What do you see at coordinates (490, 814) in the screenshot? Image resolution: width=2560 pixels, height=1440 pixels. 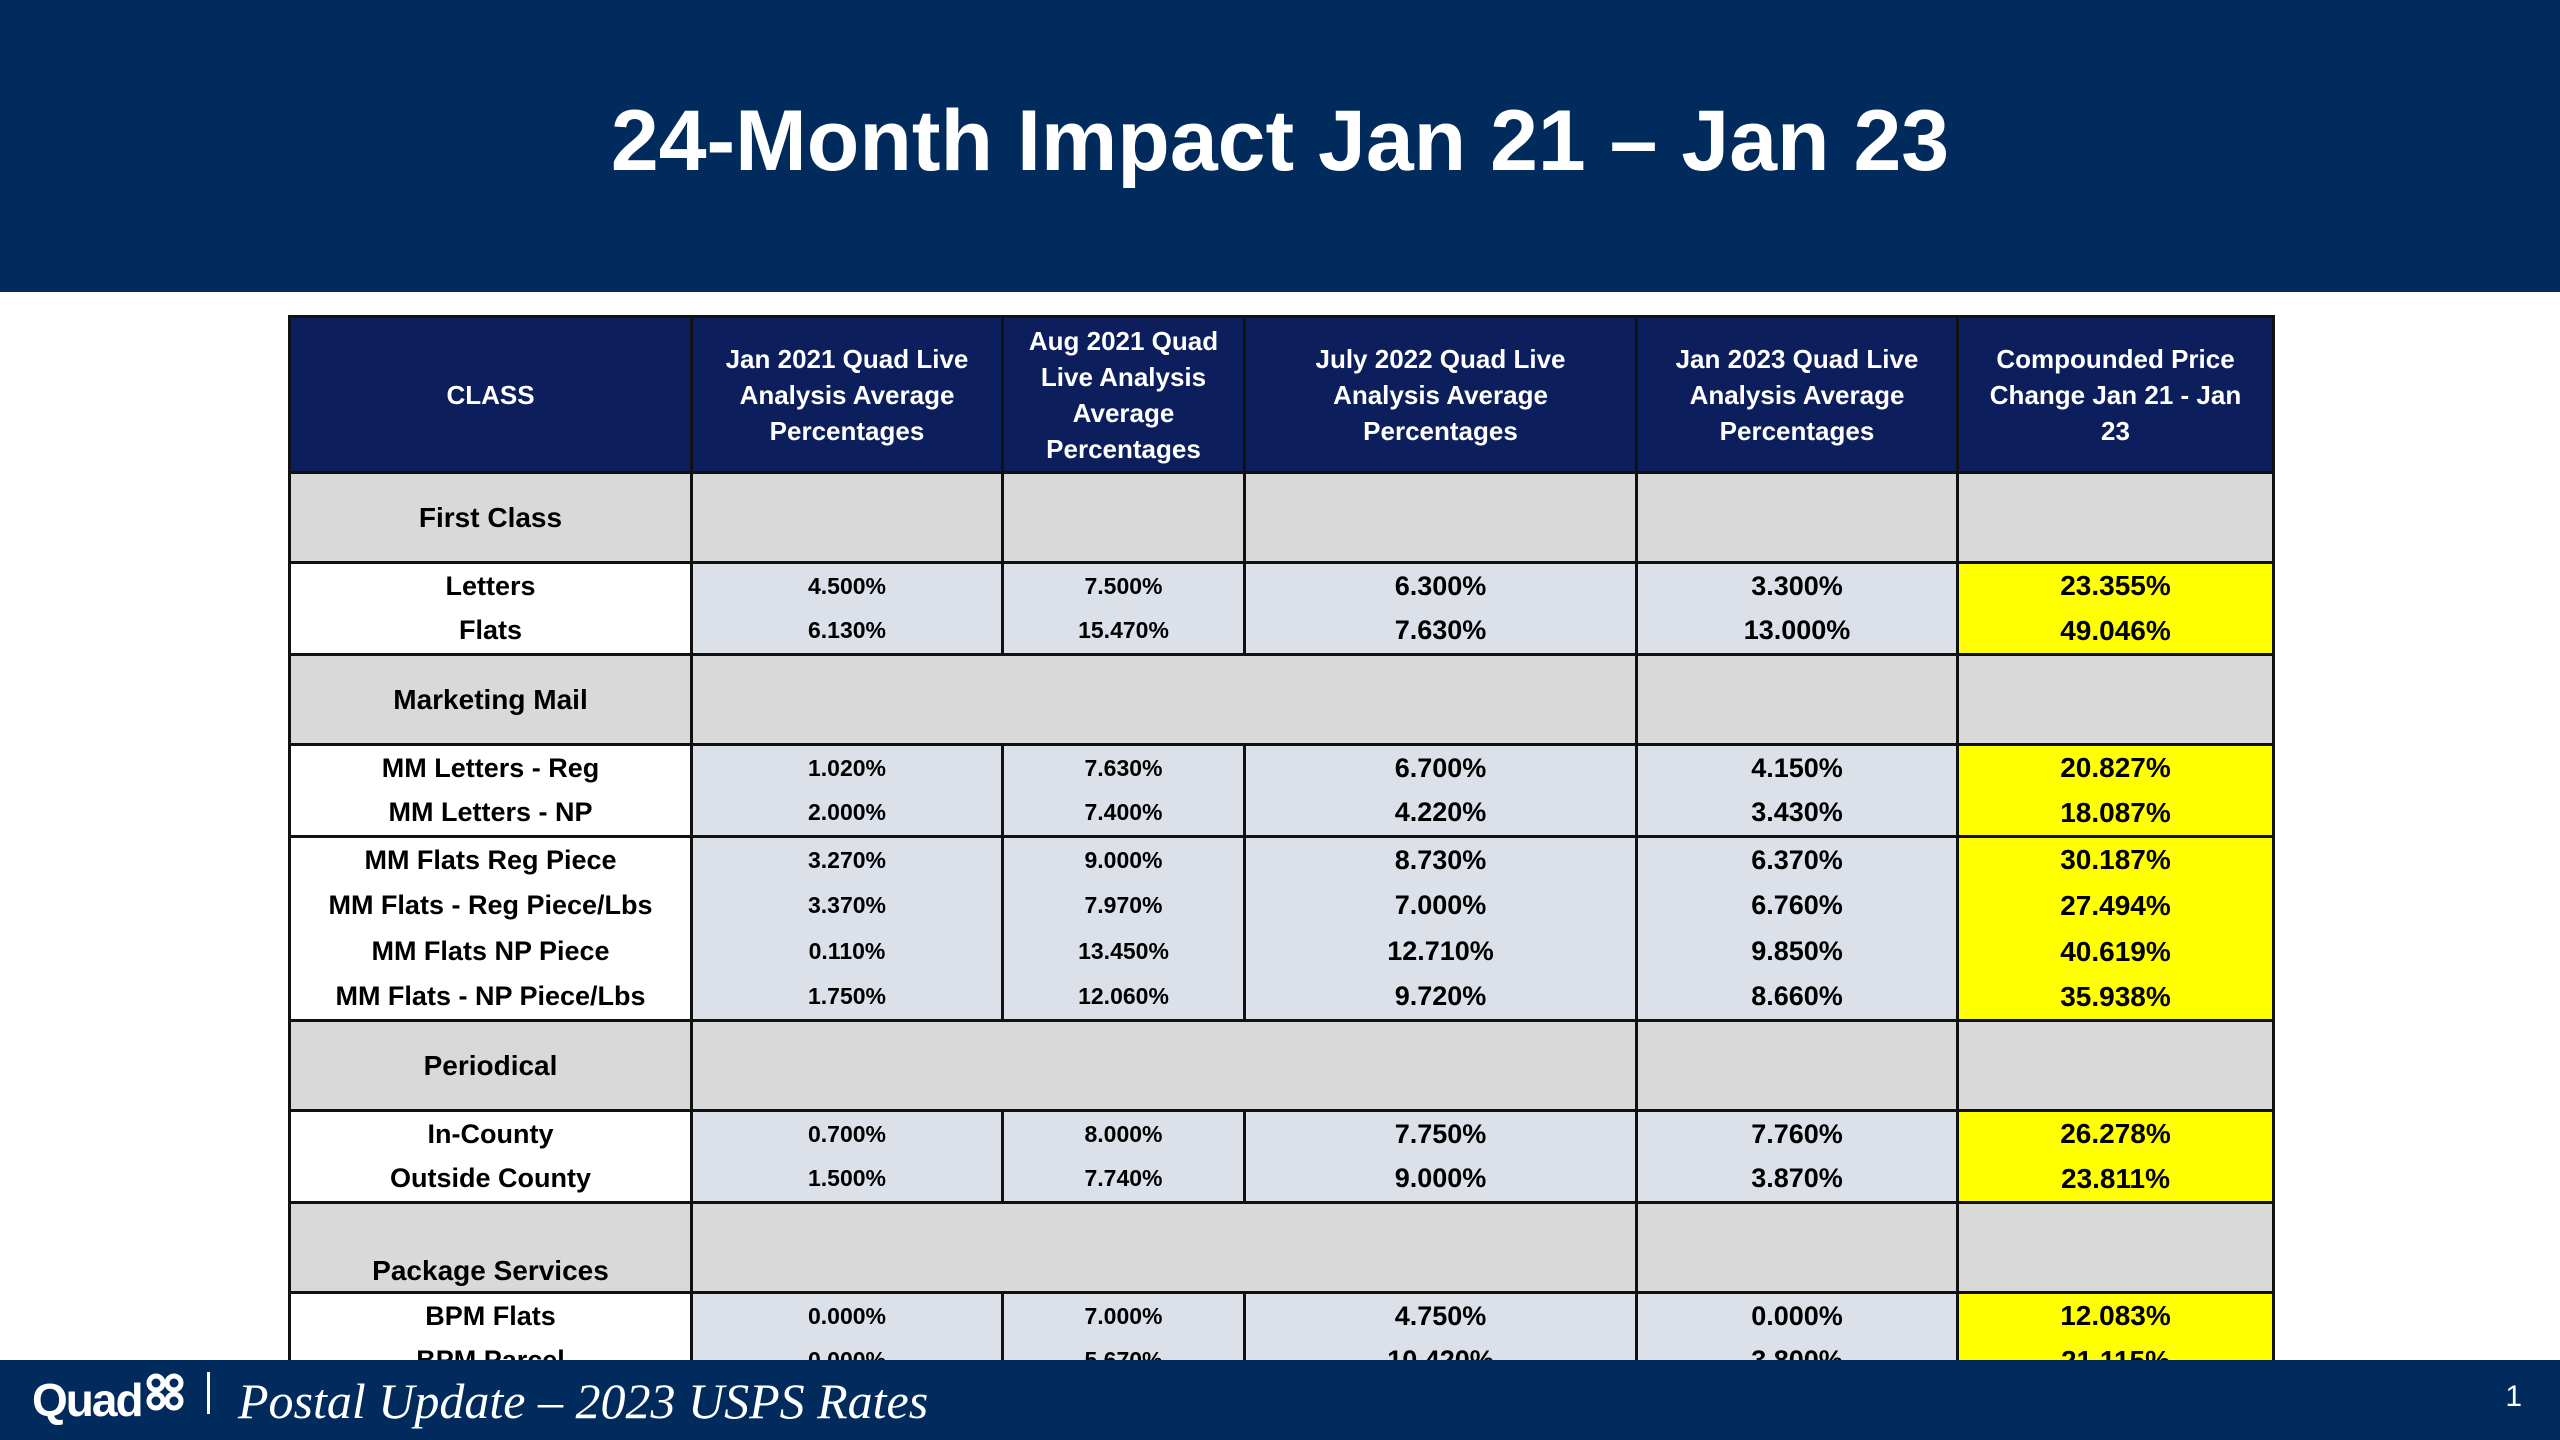 I see `class-cell: MM Letters - NP` at bounding box center [490, 814].